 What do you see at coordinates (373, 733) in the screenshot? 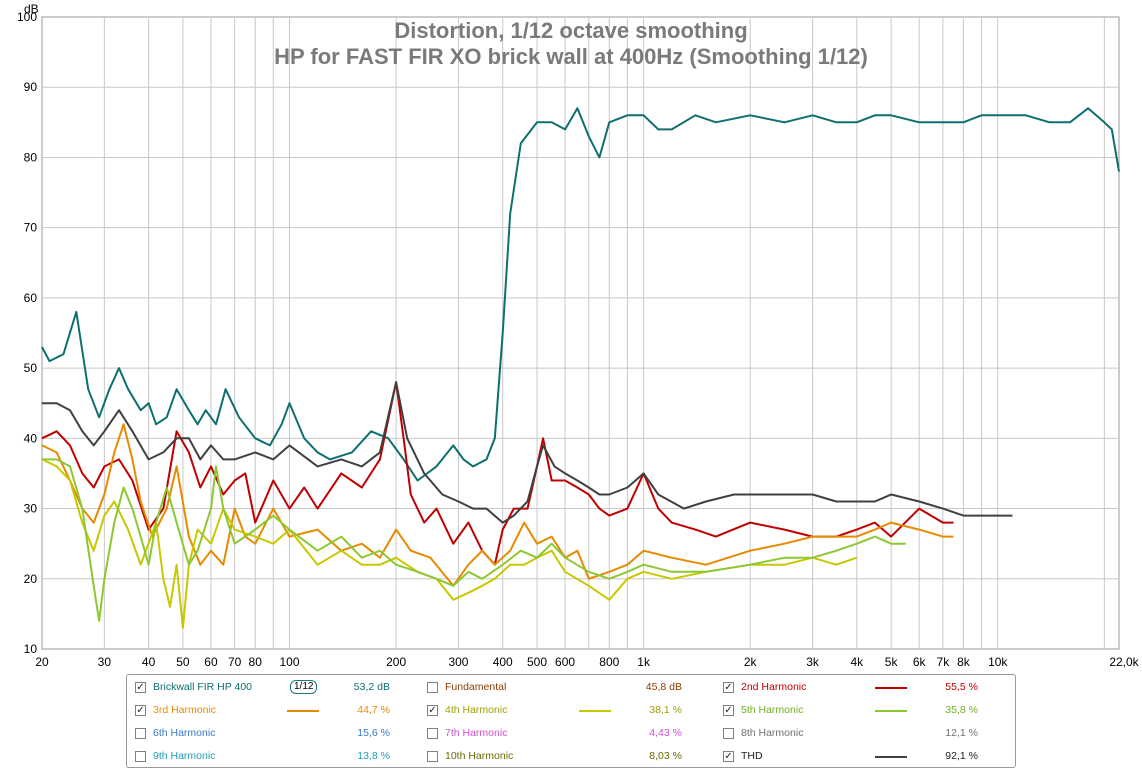
I see `legend-value-6th-harmonic: 15,6 %` at bounding box center [373, 733].